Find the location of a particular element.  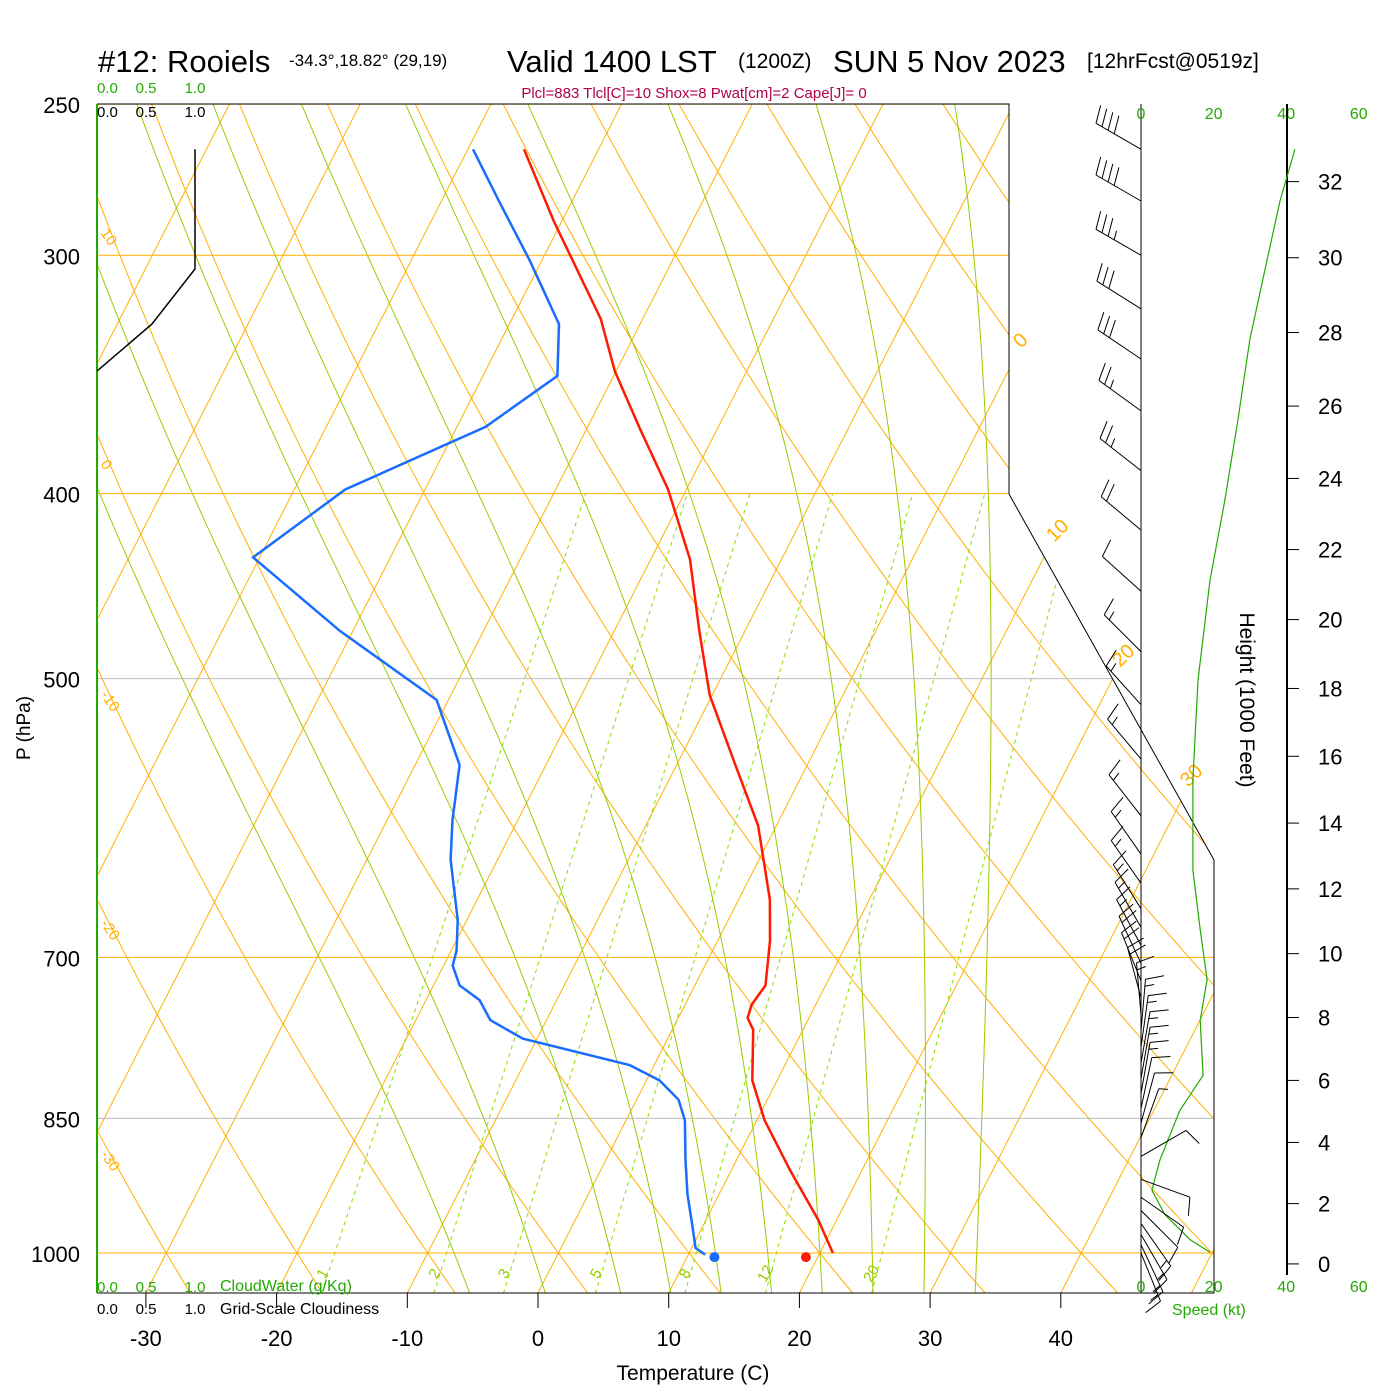

cloudwater-axis-tick-label: 0.5 is located at coordinates (146, 1287).